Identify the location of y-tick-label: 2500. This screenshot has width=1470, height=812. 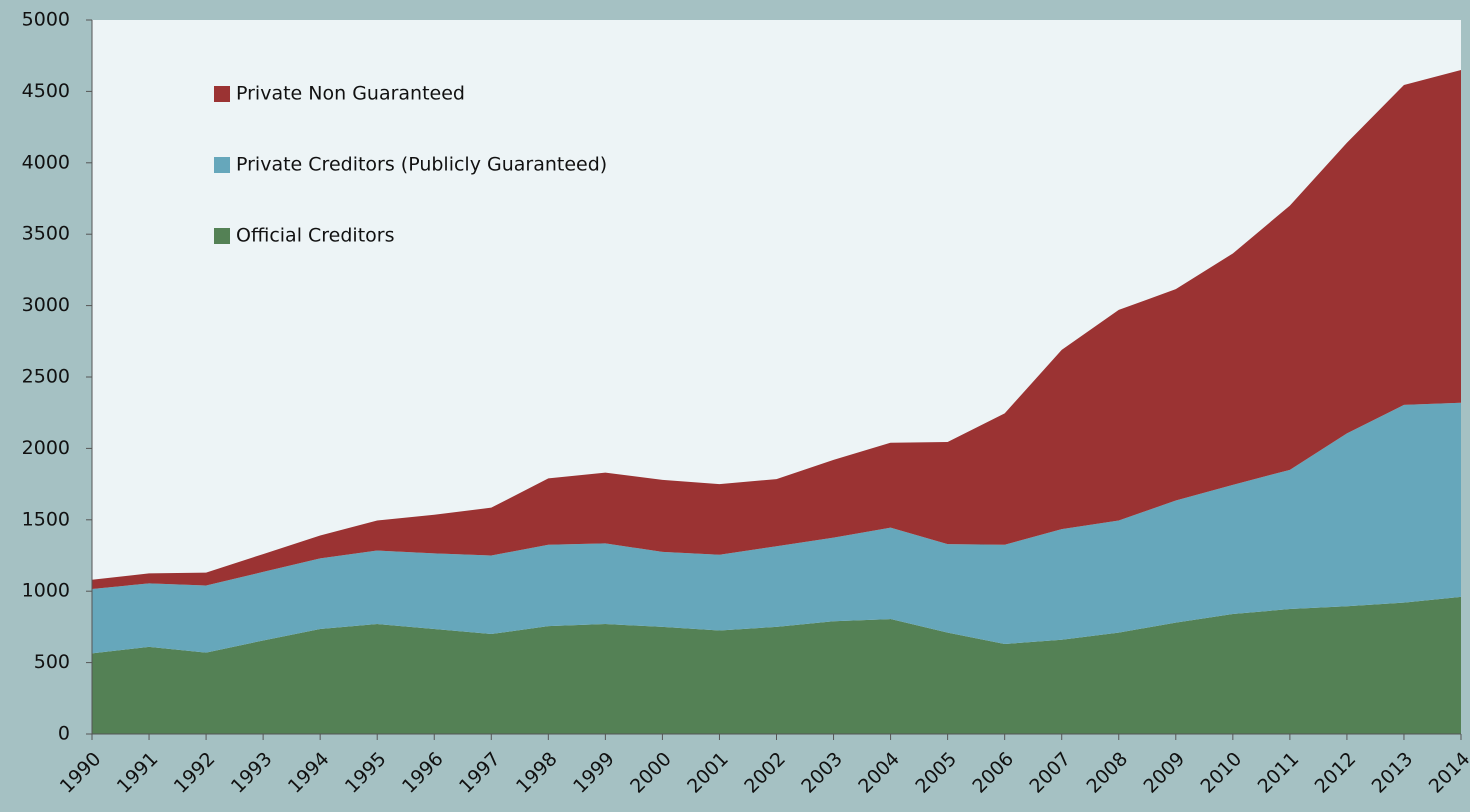
(46, 377).